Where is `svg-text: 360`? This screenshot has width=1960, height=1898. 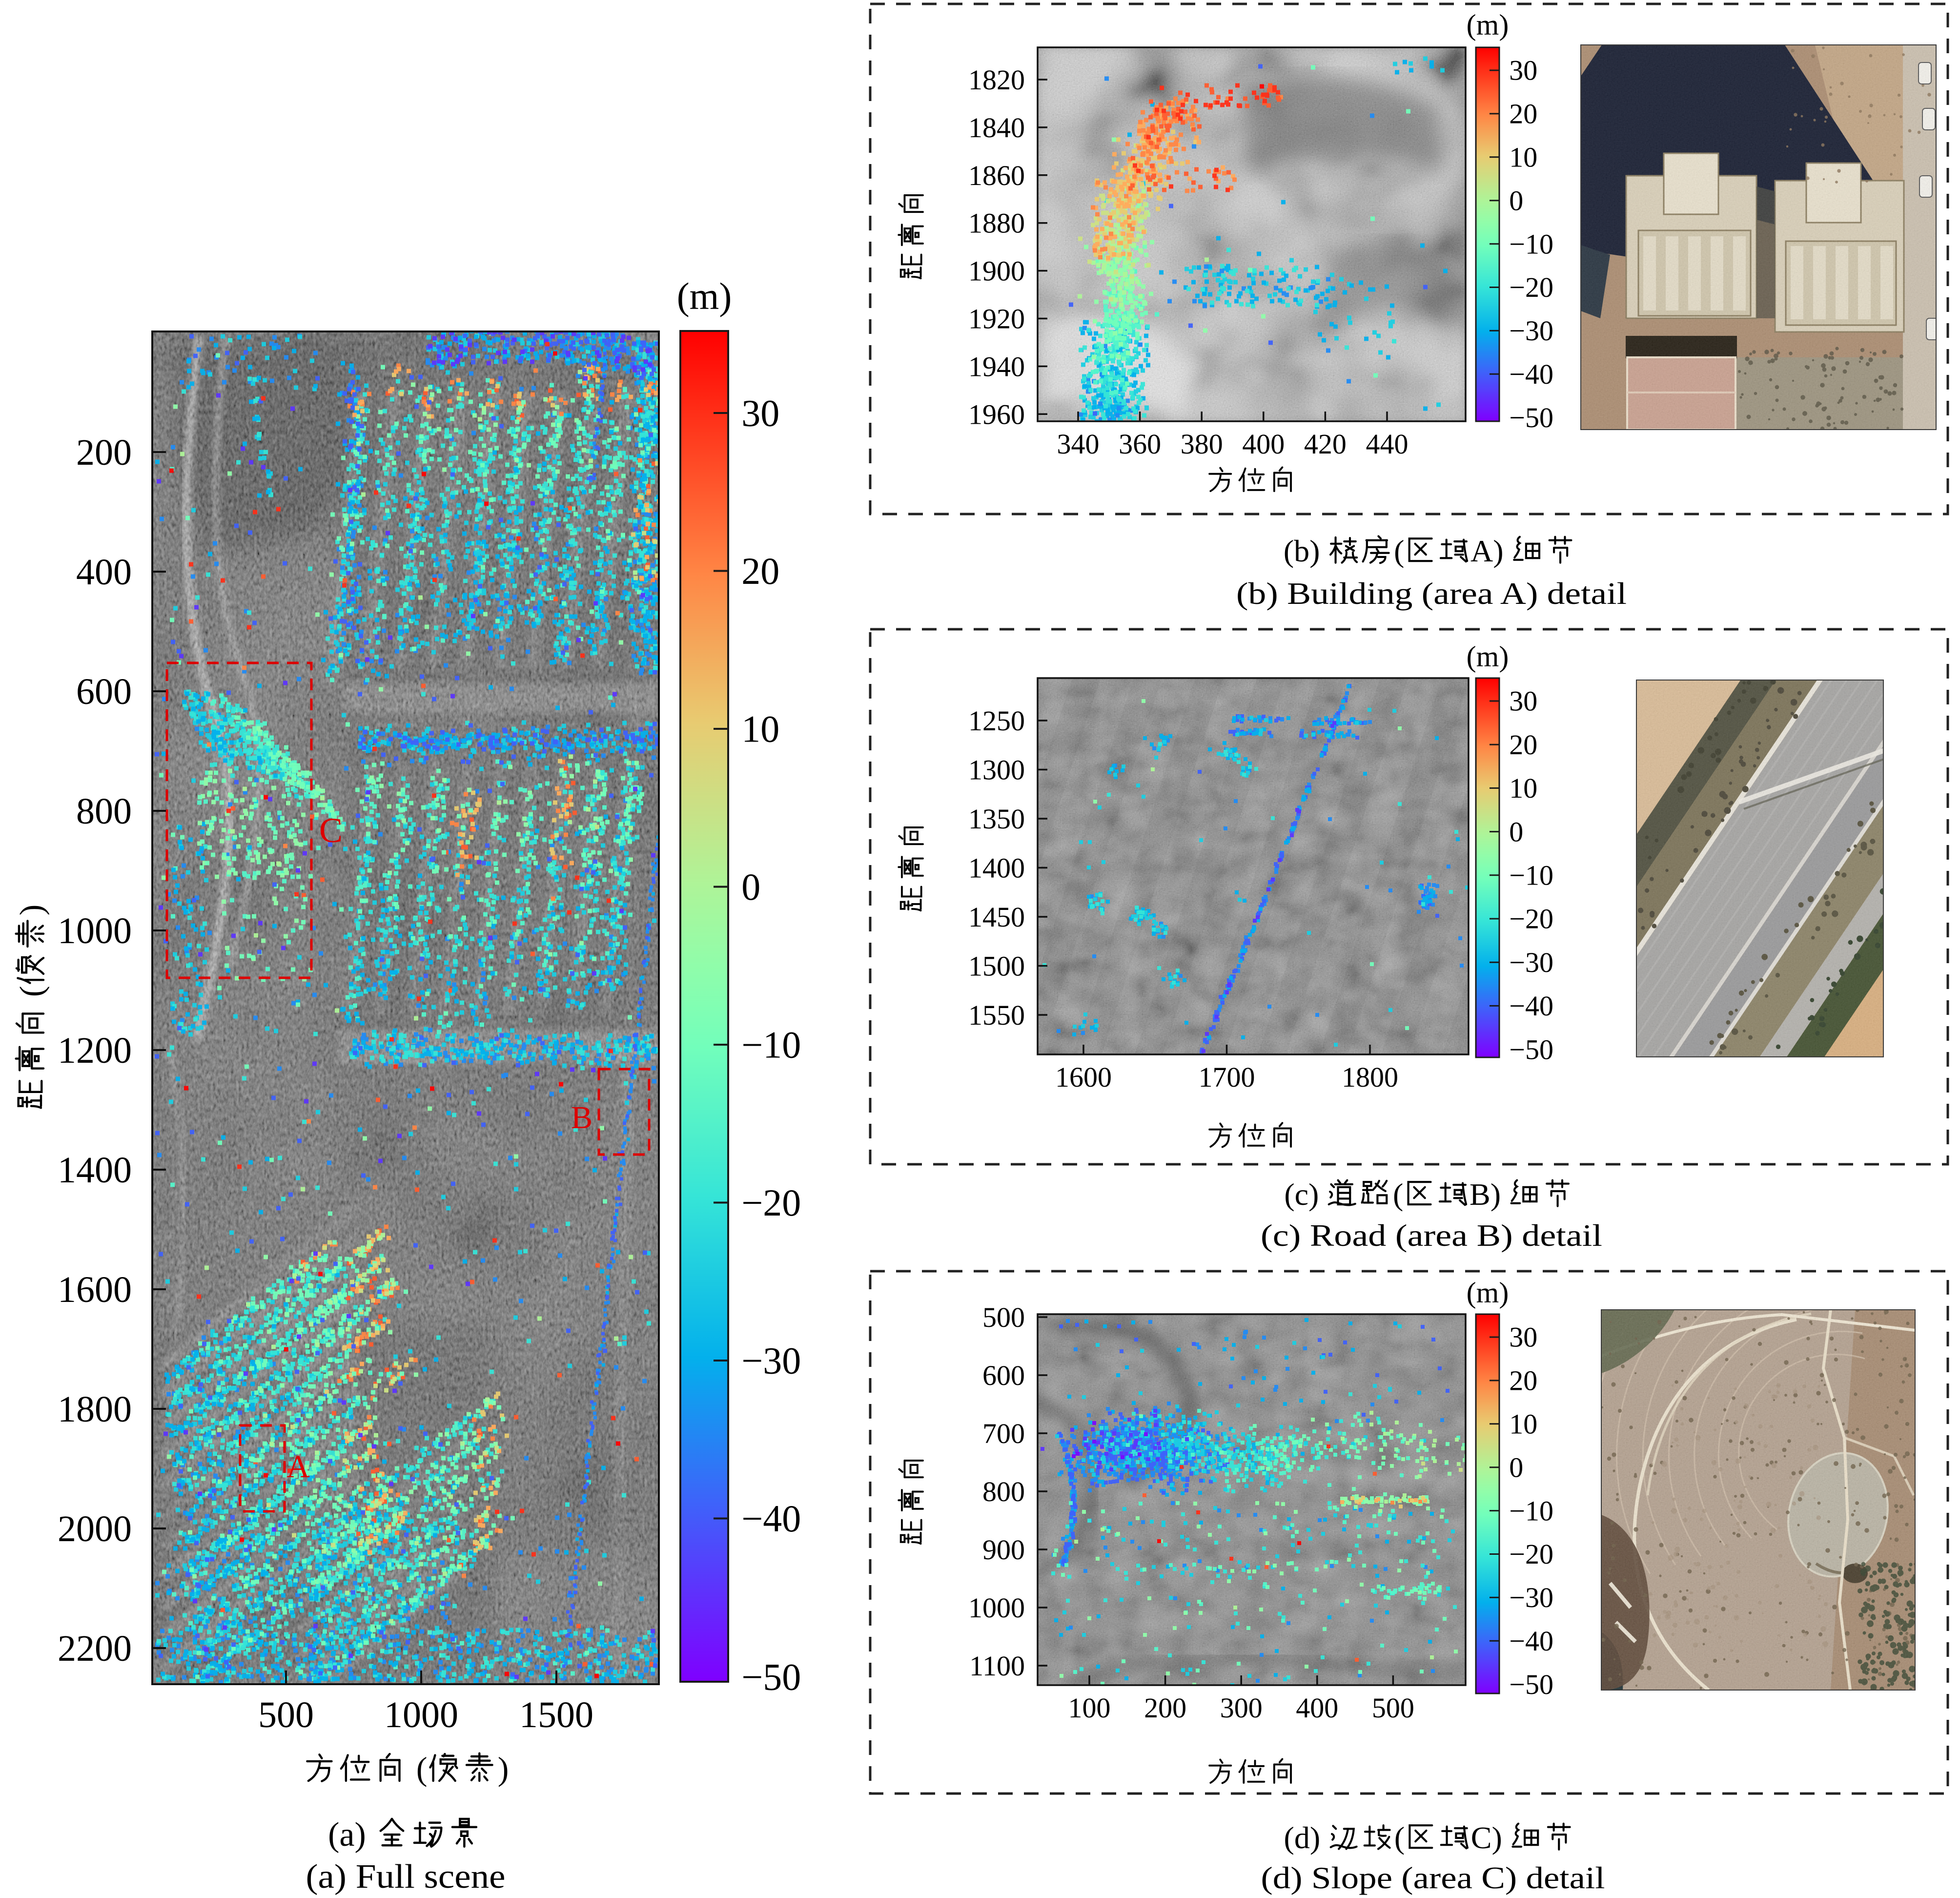 svg-text: 360 is located at coordinates (1140, 444).